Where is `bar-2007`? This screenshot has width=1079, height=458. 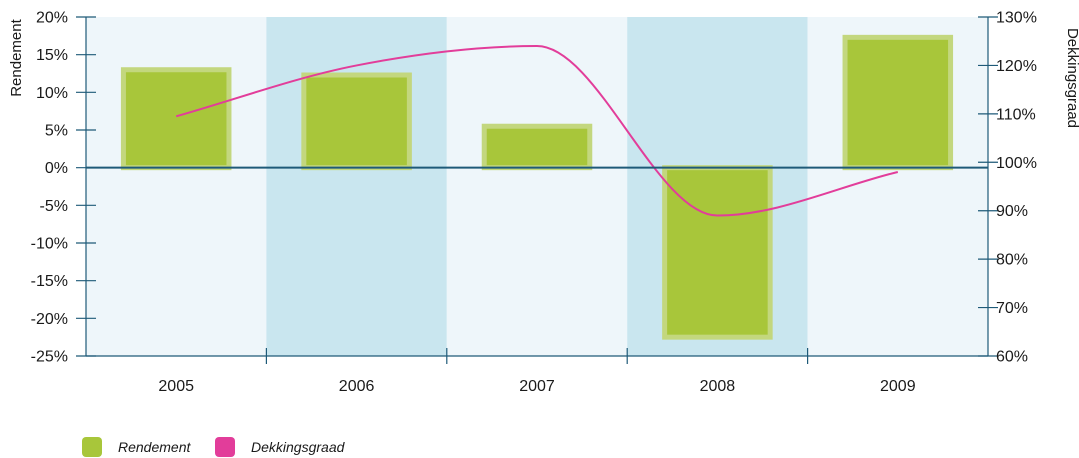
bar-2007 is located at coordinates (537, 147).